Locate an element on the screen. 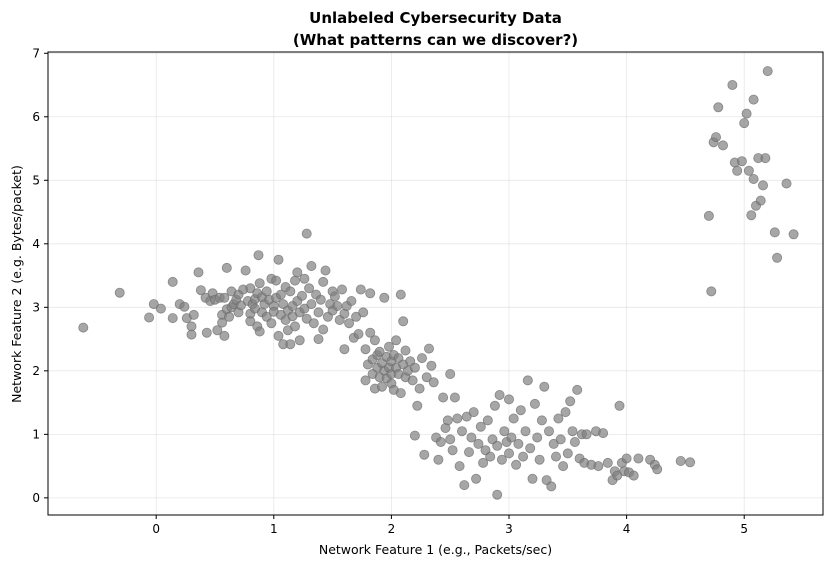 The height and width of the screenshot is (568, 833). y-tick-label: 2 is located at coordinates (36, 371).